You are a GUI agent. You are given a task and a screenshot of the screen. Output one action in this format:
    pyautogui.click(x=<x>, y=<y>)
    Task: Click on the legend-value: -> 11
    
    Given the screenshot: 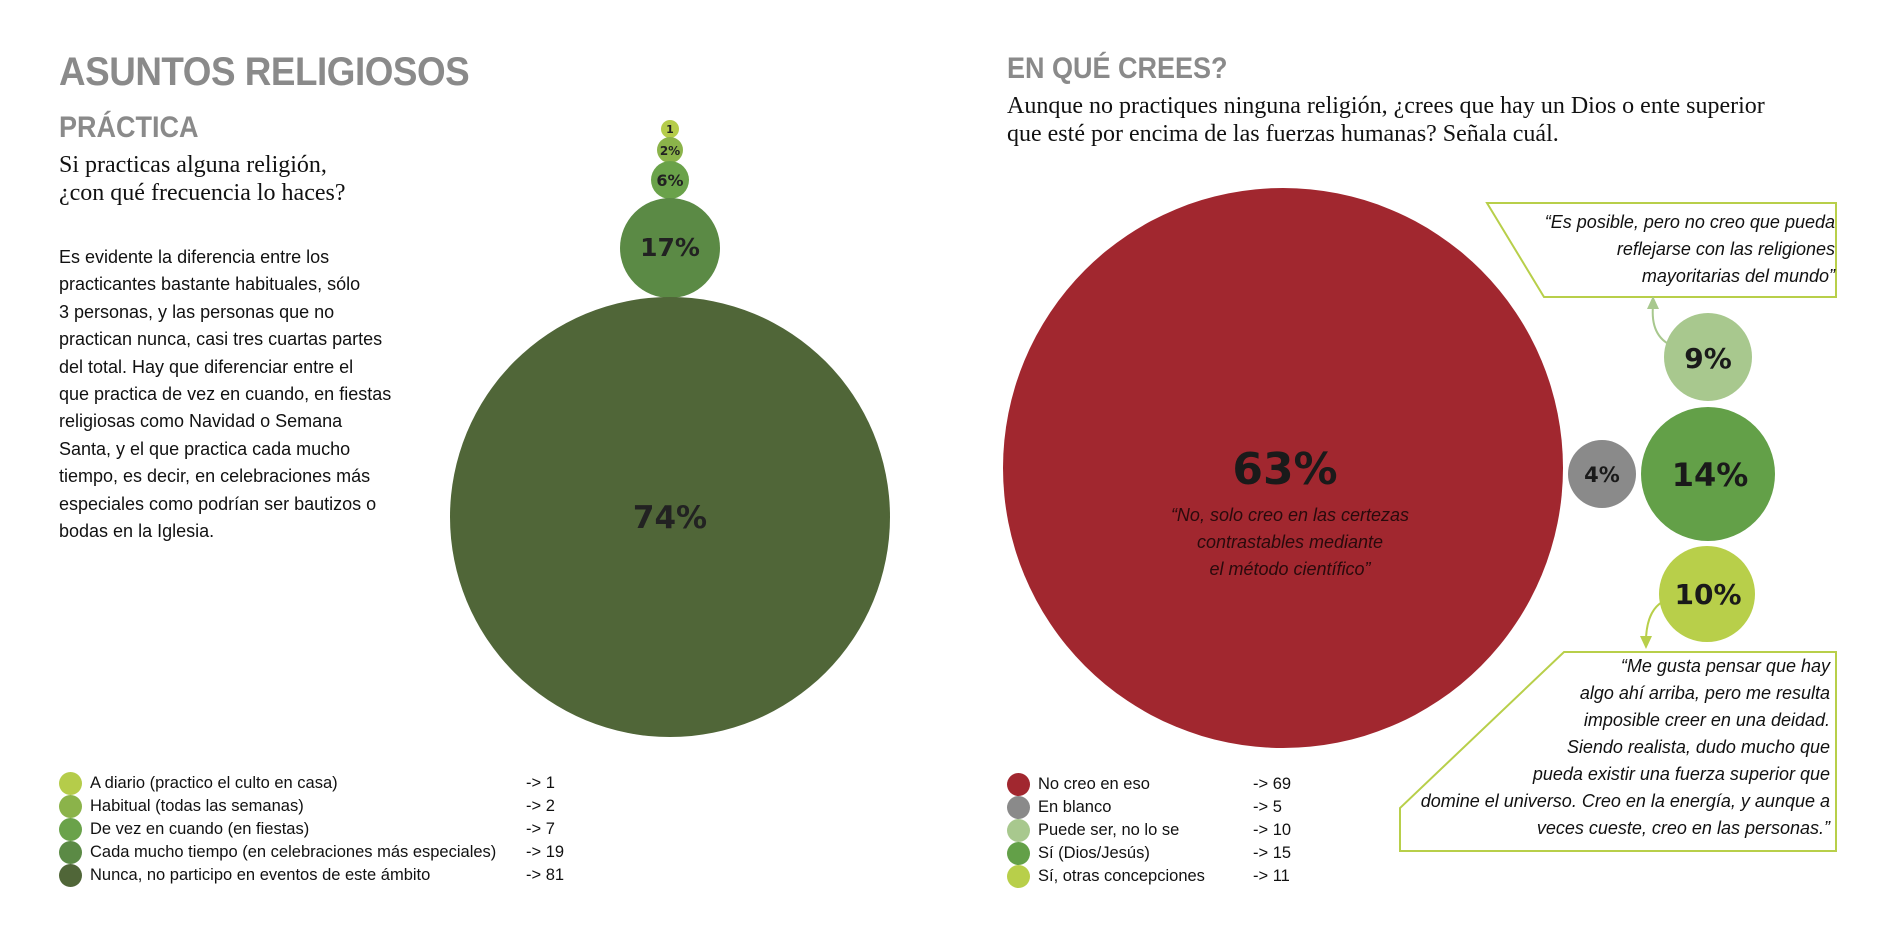 What is the action you would take?
    pyautogui.click(x=1271, y=876)
    